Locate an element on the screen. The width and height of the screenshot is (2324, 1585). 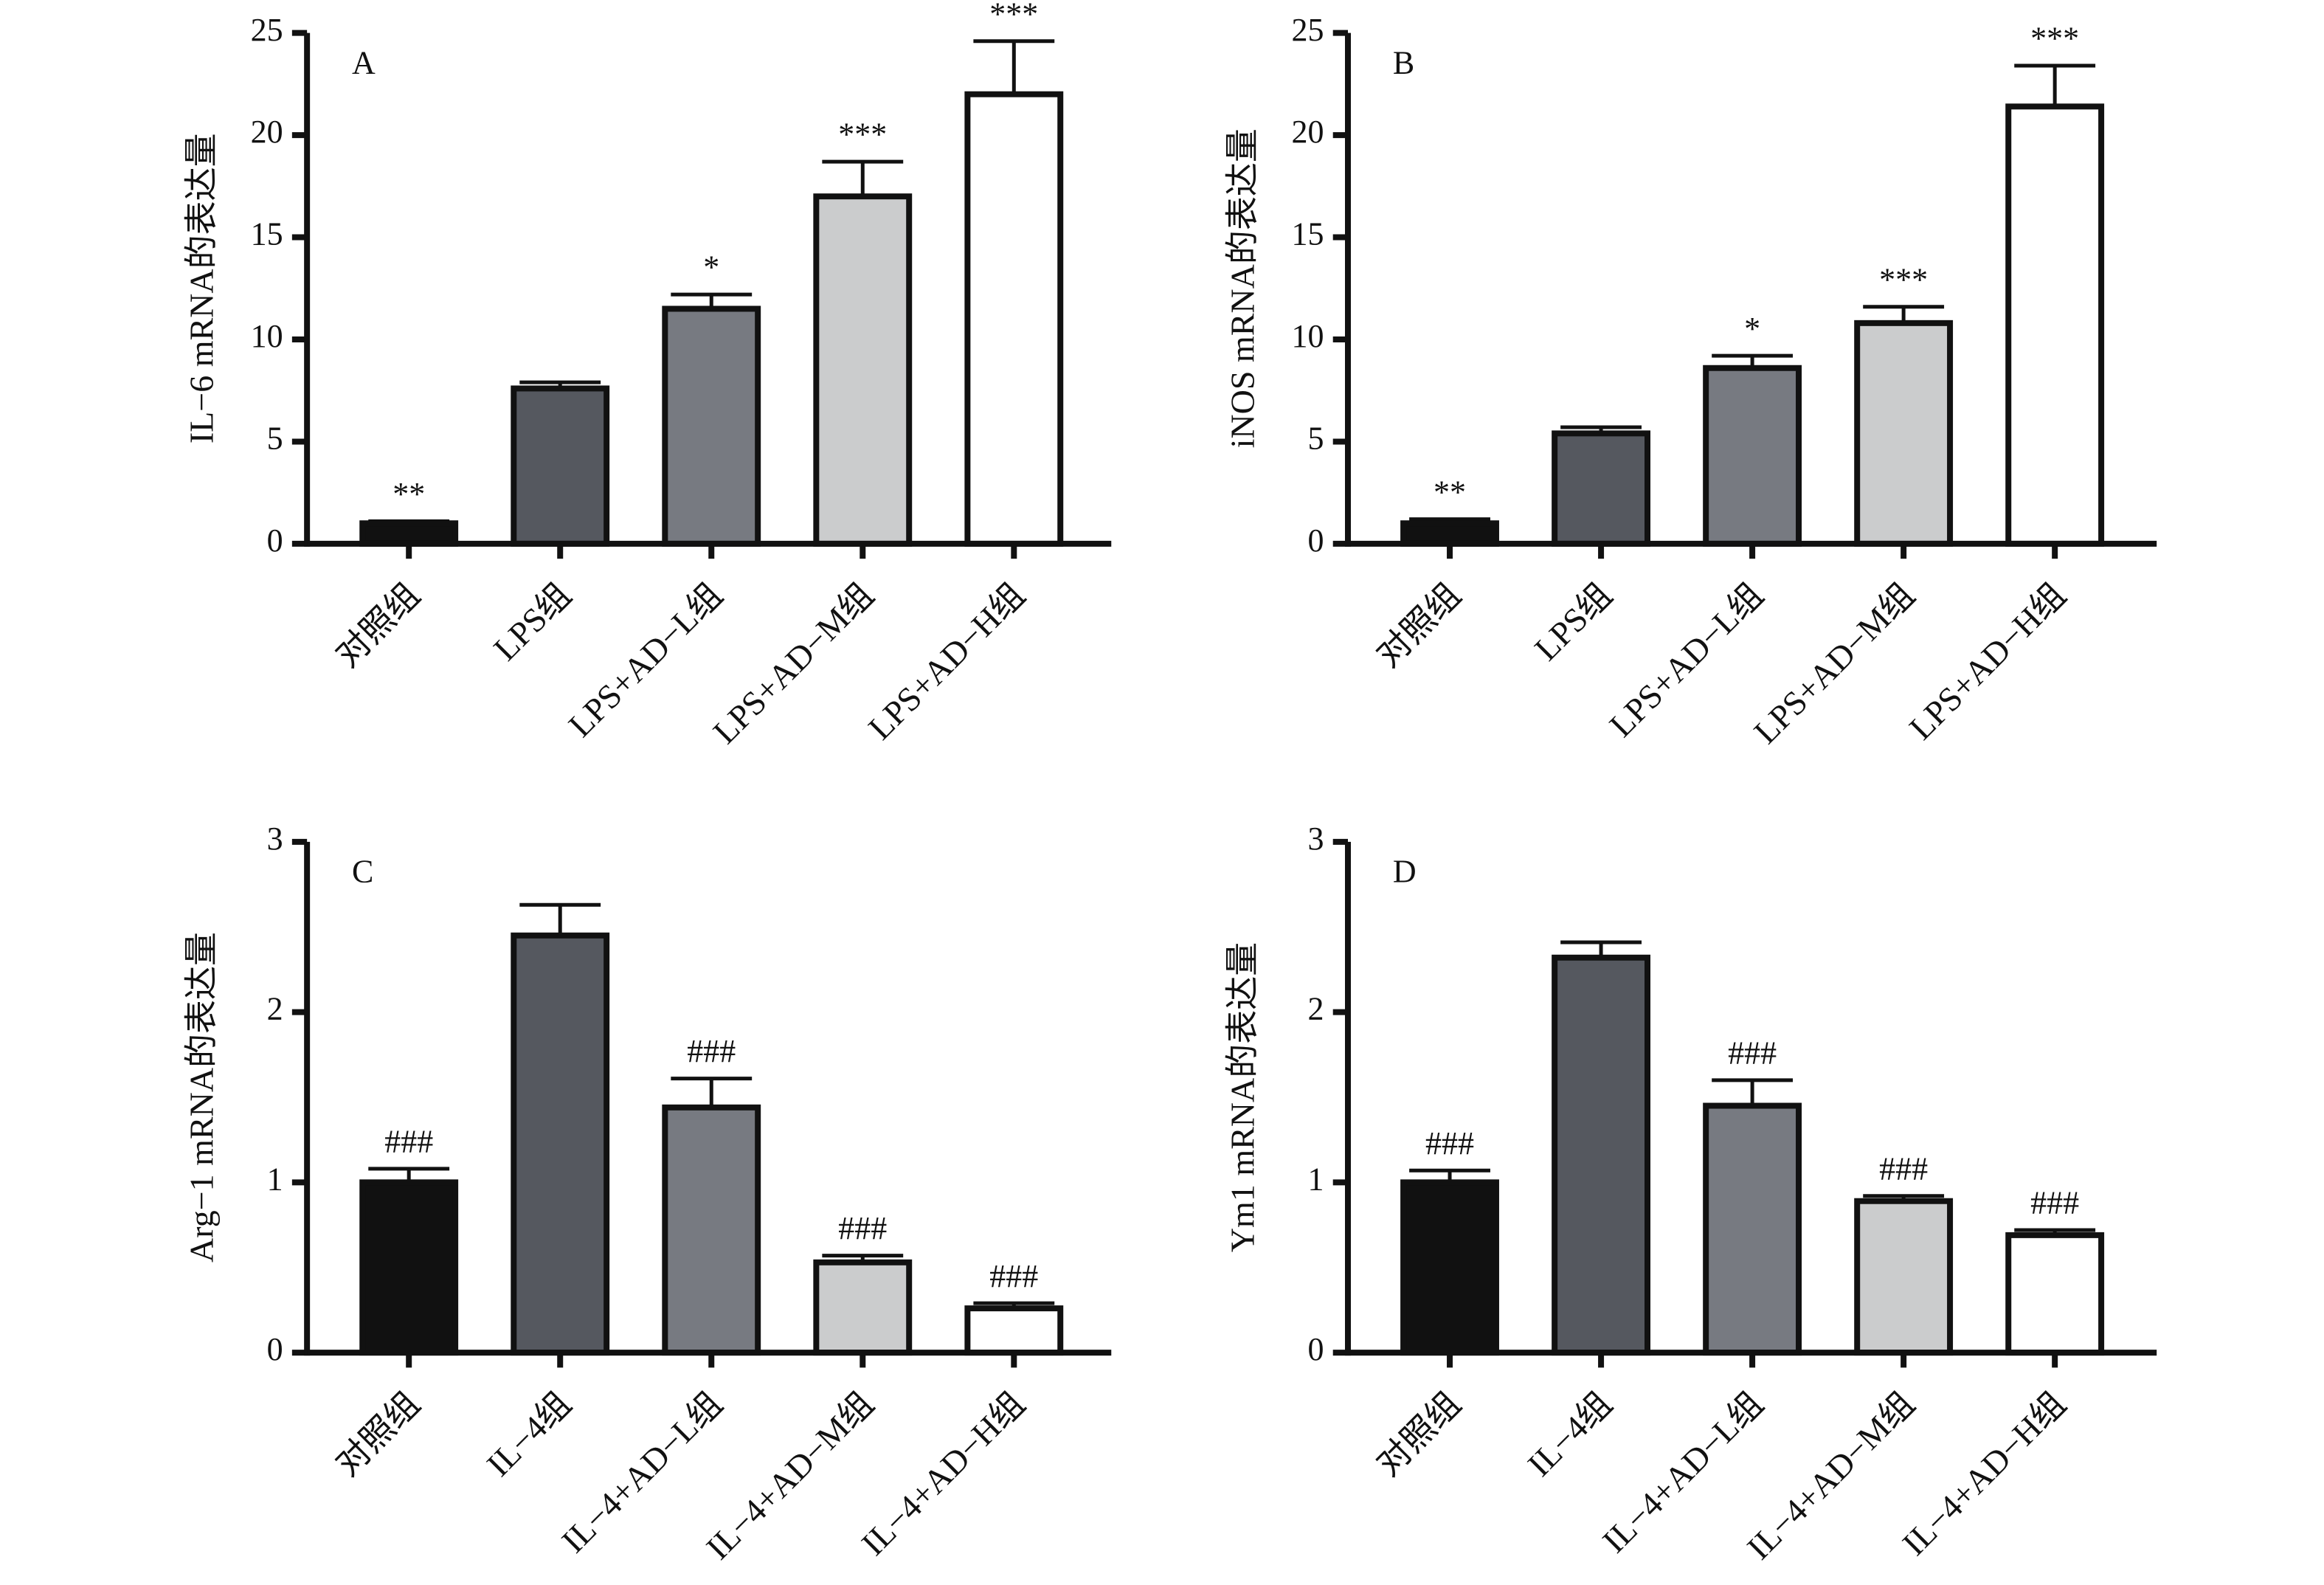
y-axis-title: Ym1 mRNA的表达量 is located at coordinates (1243, 1097).